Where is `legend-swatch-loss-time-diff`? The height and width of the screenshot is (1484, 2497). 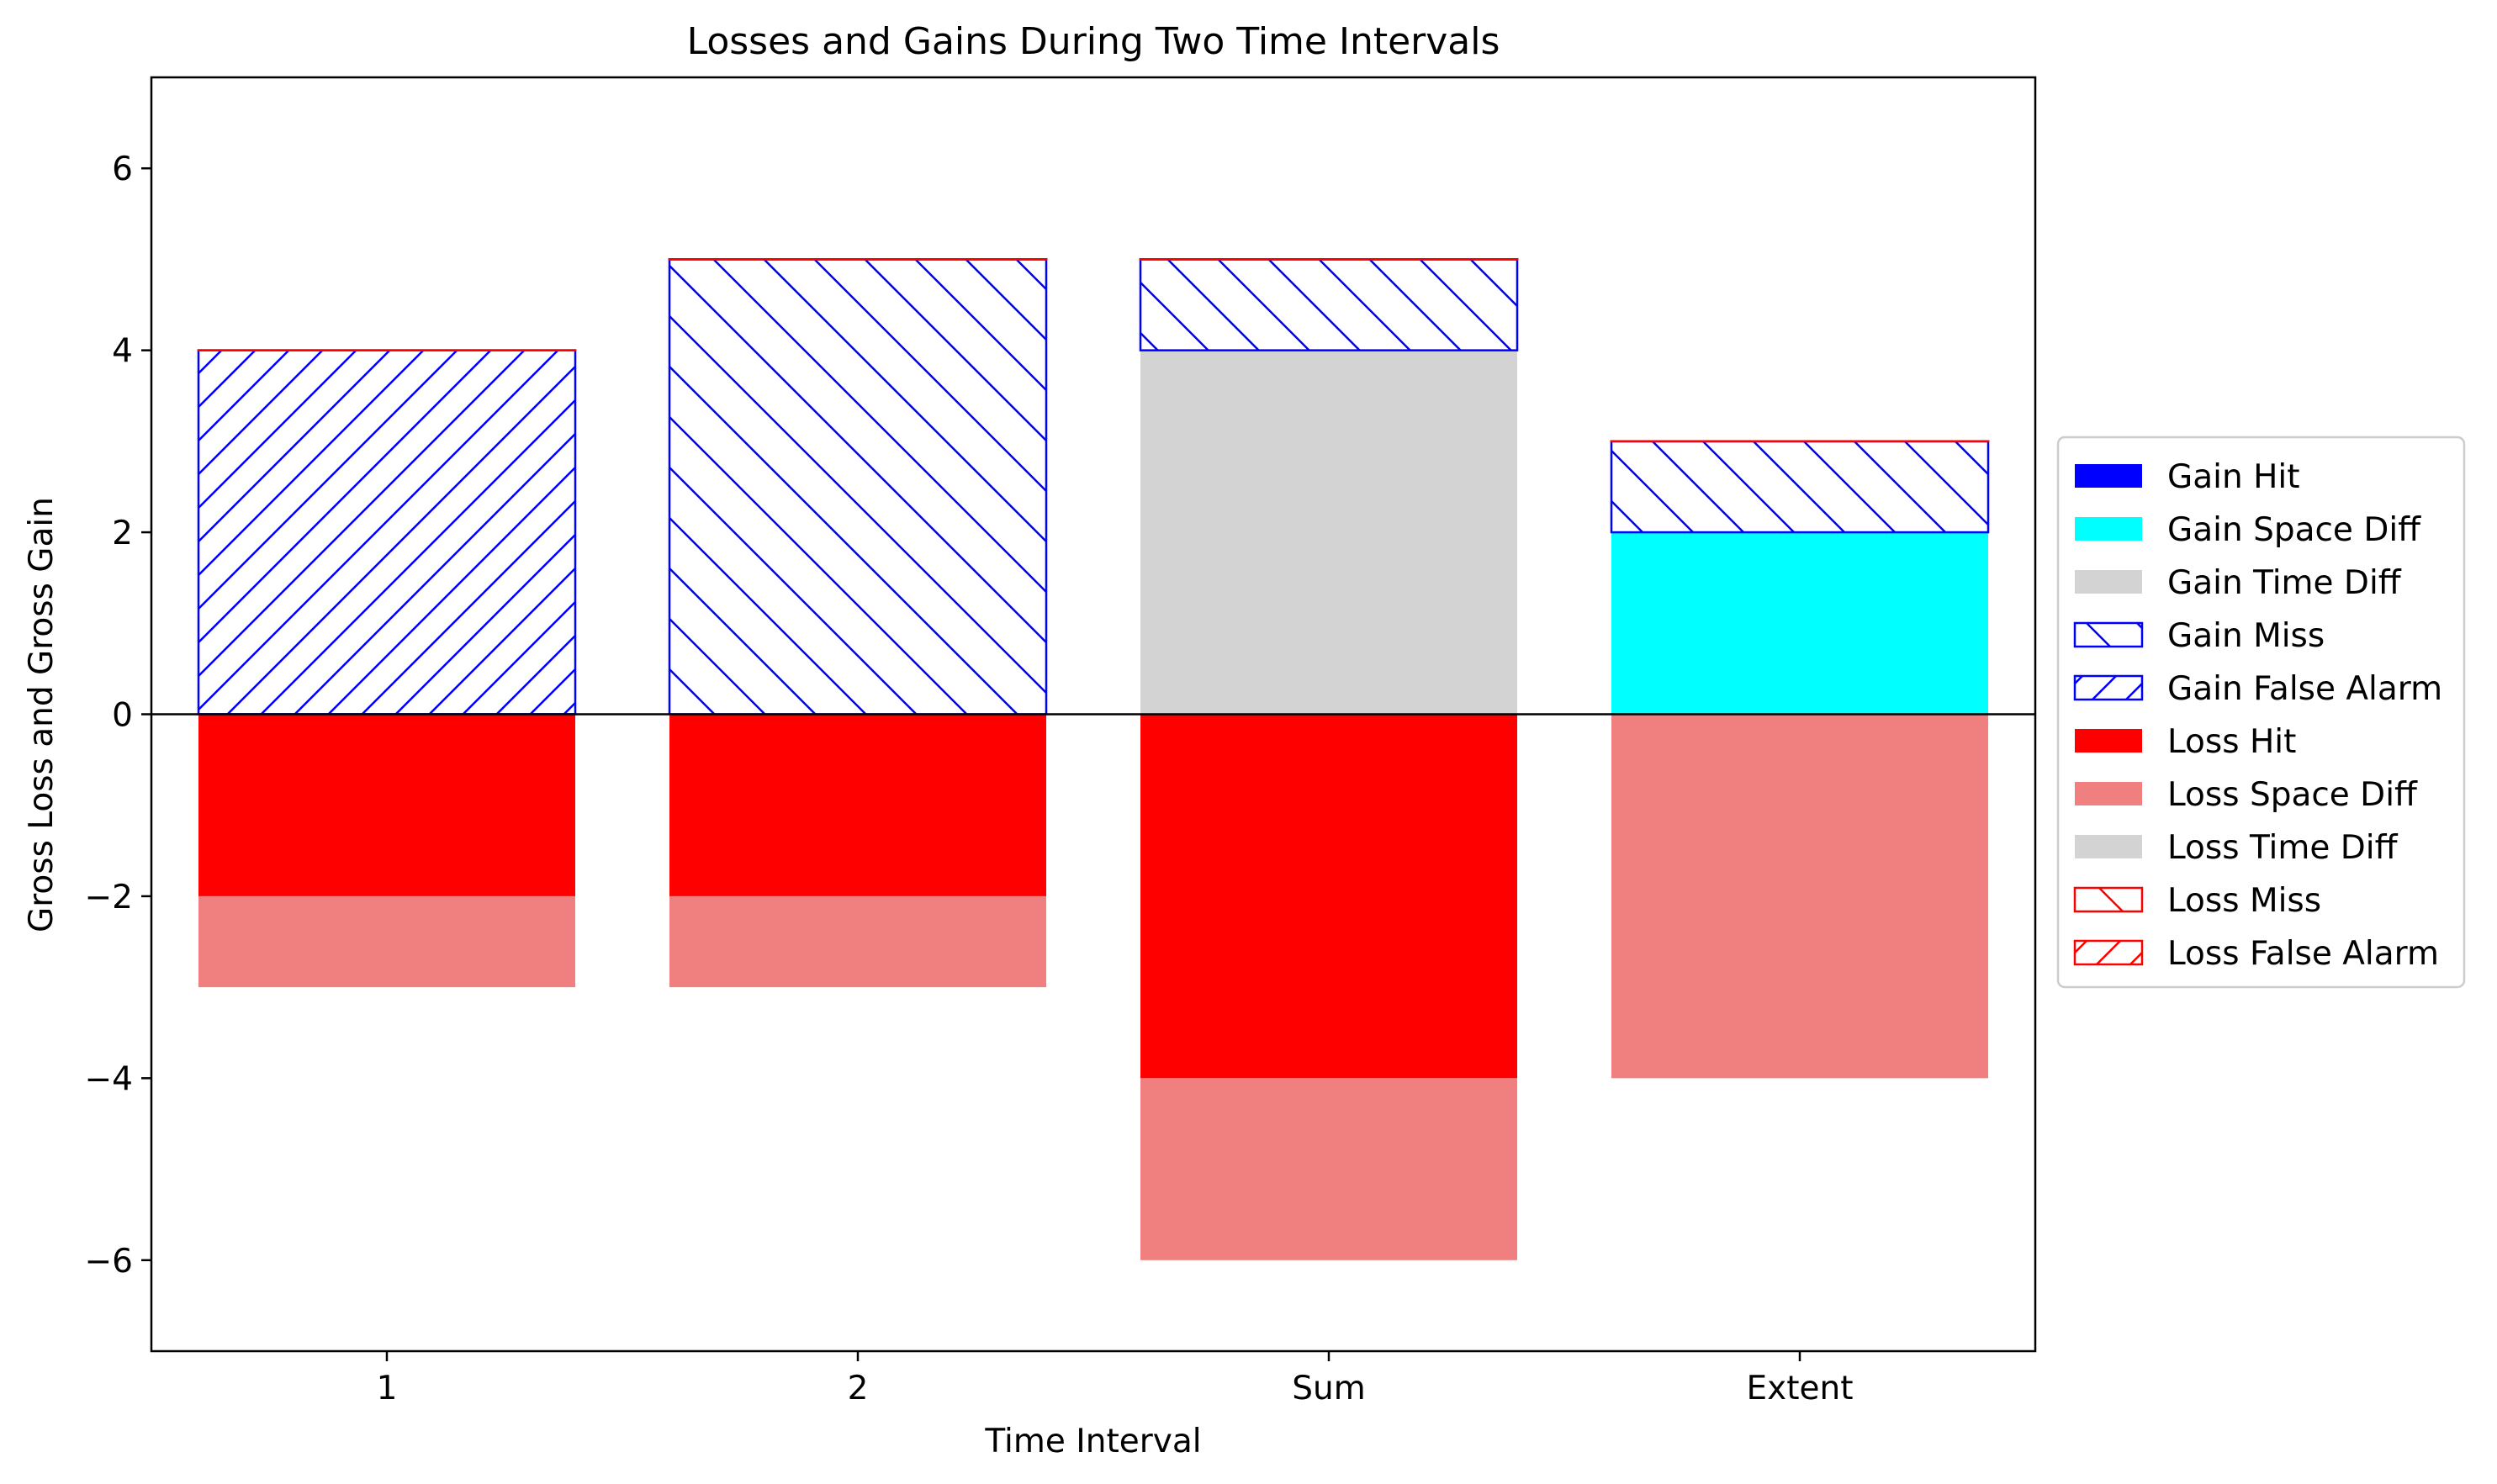 legend-swatch-loss-time-diff is located at coordinates (2108, 846).